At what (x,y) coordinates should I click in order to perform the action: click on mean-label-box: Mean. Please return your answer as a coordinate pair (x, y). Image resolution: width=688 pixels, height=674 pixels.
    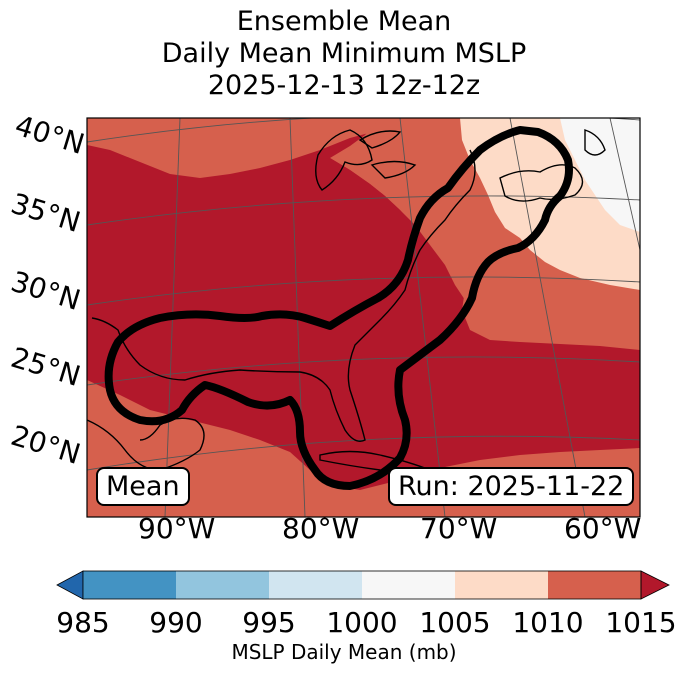
    Looking at the image, I should click on (143, 486).